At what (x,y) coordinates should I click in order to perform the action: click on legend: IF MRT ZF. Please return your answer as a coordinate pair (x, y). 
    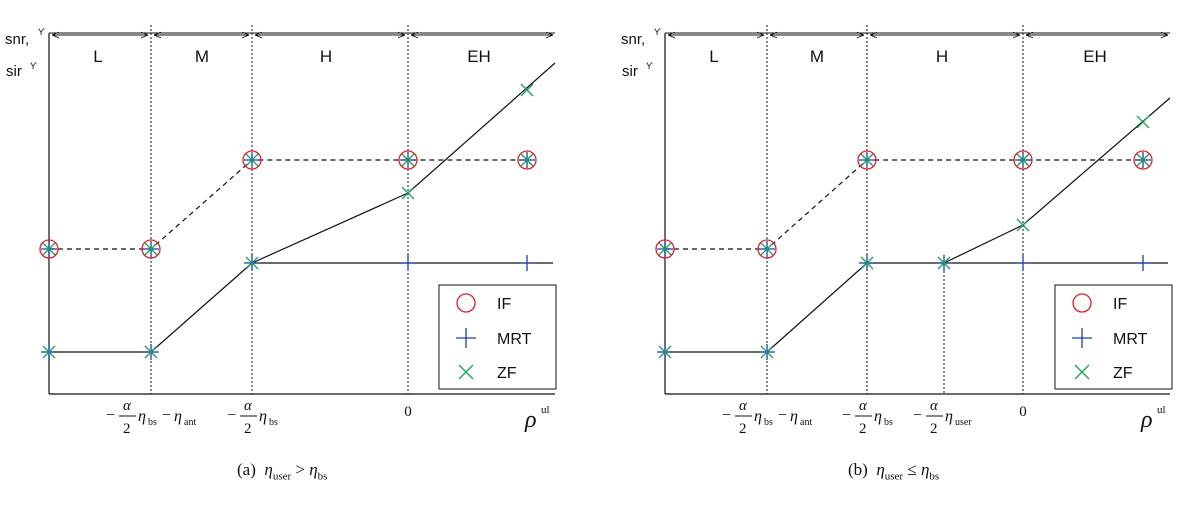
    Looking at the image, I should click on (497, 337).